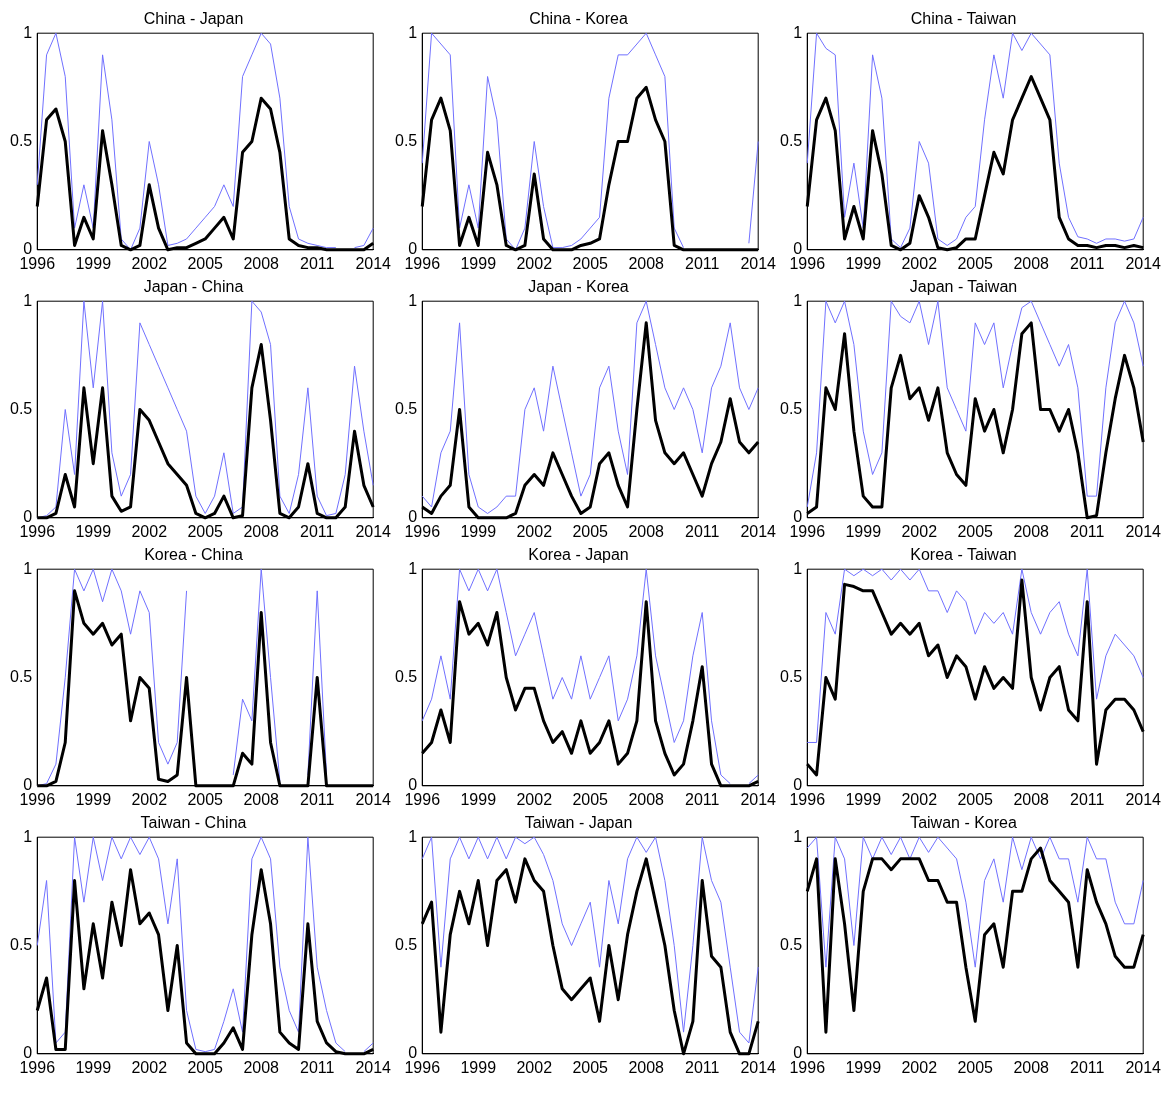 This screenshot has height=1094, width=1172. Describe the element at coordinates (193, 19) in the screenshot. I see `chart-title: China - Japan` at that location.